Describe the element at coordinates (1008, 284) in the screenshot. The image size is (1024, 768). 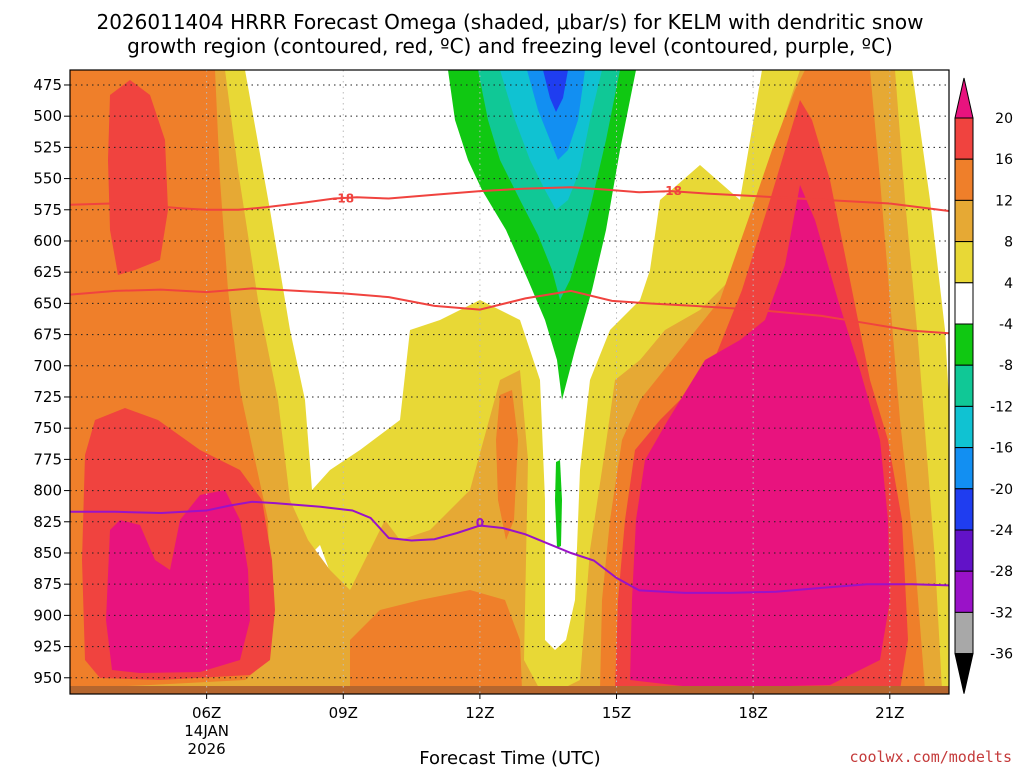
I see `colorbar-tick-label: 4` at that location.